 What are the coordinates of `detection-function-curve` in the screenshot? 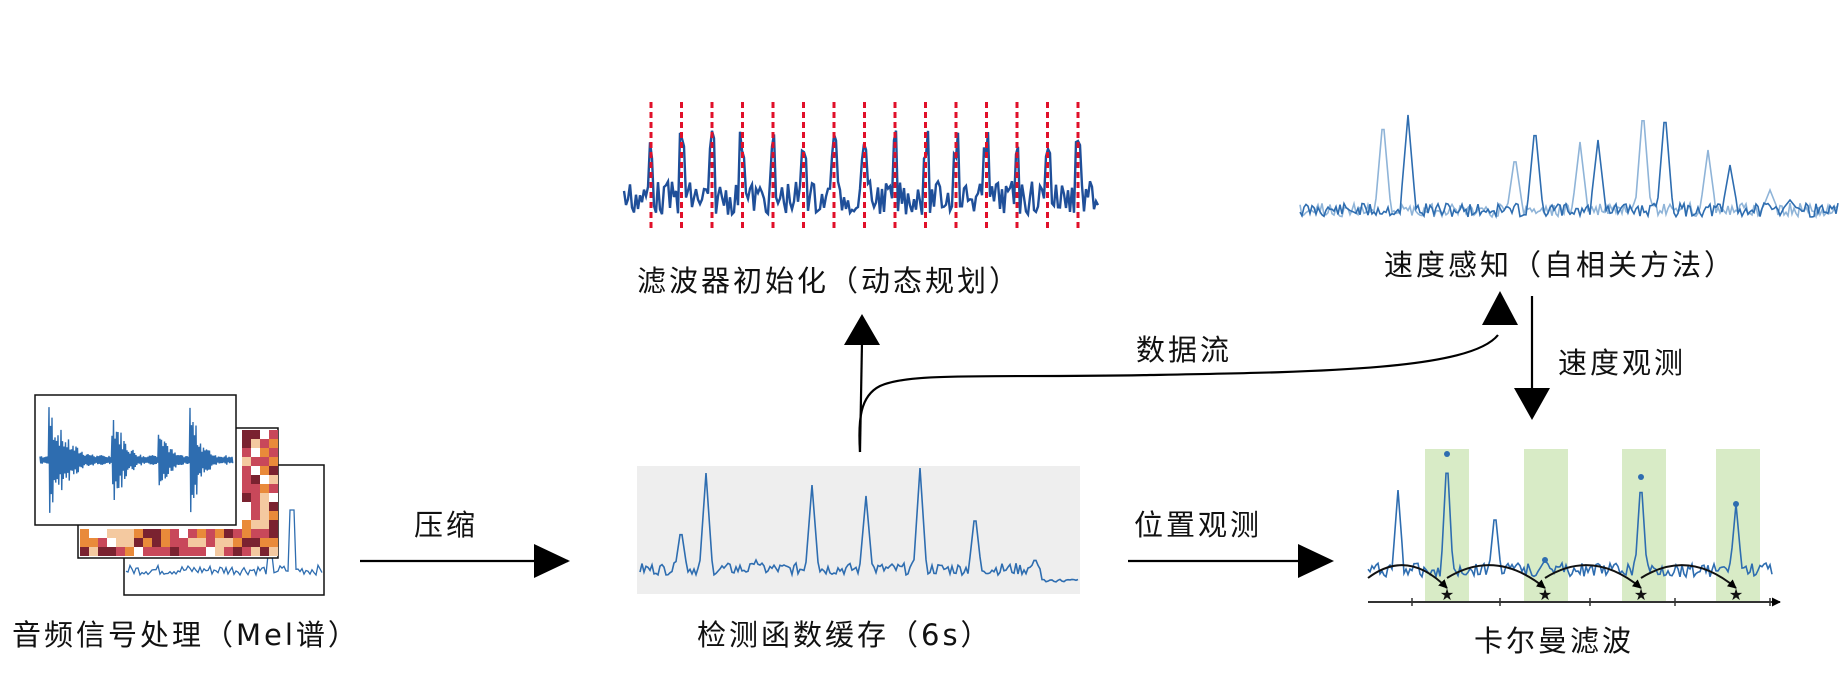 It's located at (859, 525).